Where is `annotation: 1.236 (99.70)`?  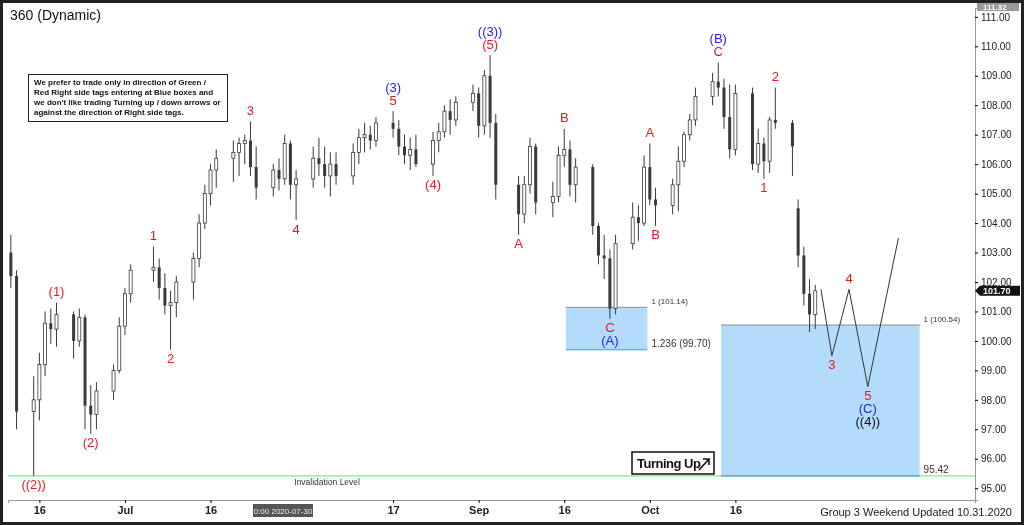
annotation: 1.236 (99.70) is located at coordinates (681, 343).